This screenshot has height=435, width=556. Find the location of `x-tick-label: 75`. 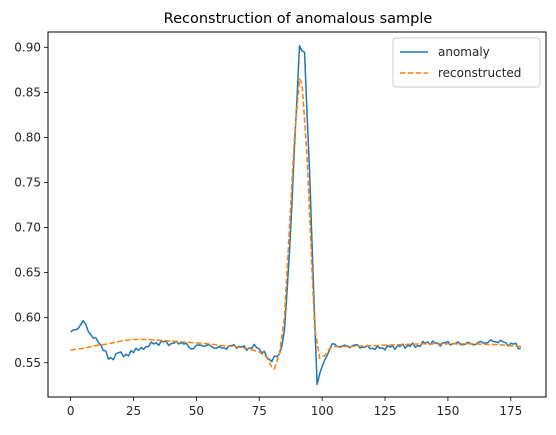

x-tick-label: 75 is located at coordinates (259, 411).